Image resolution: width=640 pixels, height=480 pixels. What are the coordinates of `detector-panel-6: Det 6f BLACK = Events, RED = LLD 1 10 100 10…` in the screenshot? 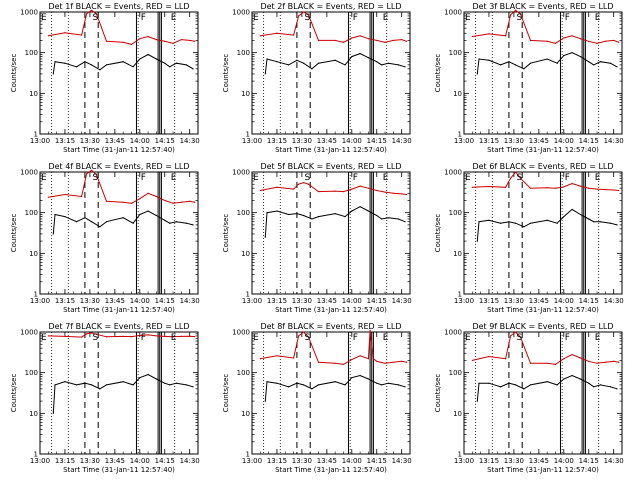 It's located at (529, 238).